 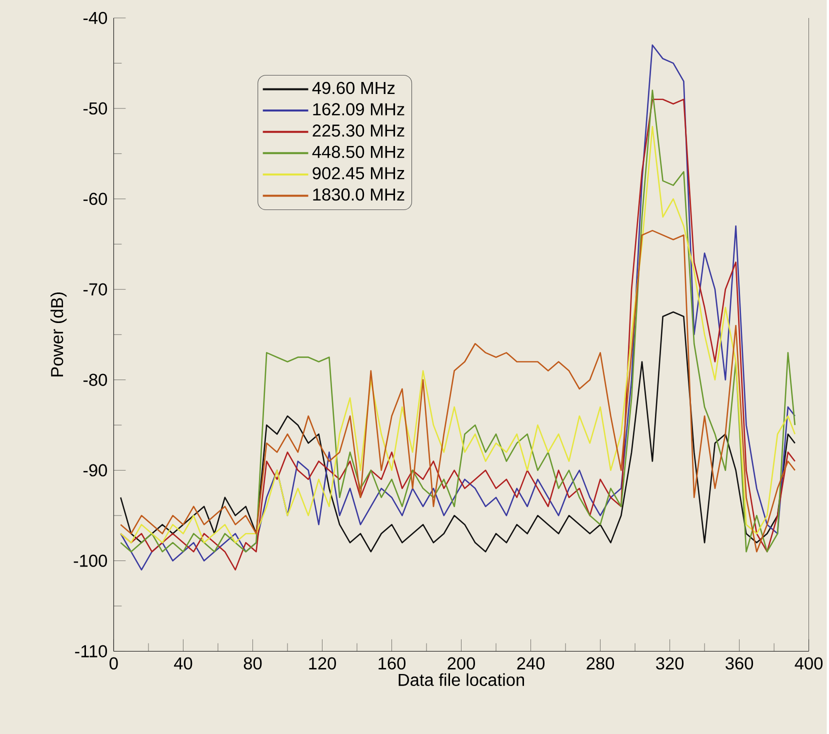 What do you see at coordinates (531, 663) in the screenshot?
I see `x-tick-label: 240` at bounding box center [531, 663].